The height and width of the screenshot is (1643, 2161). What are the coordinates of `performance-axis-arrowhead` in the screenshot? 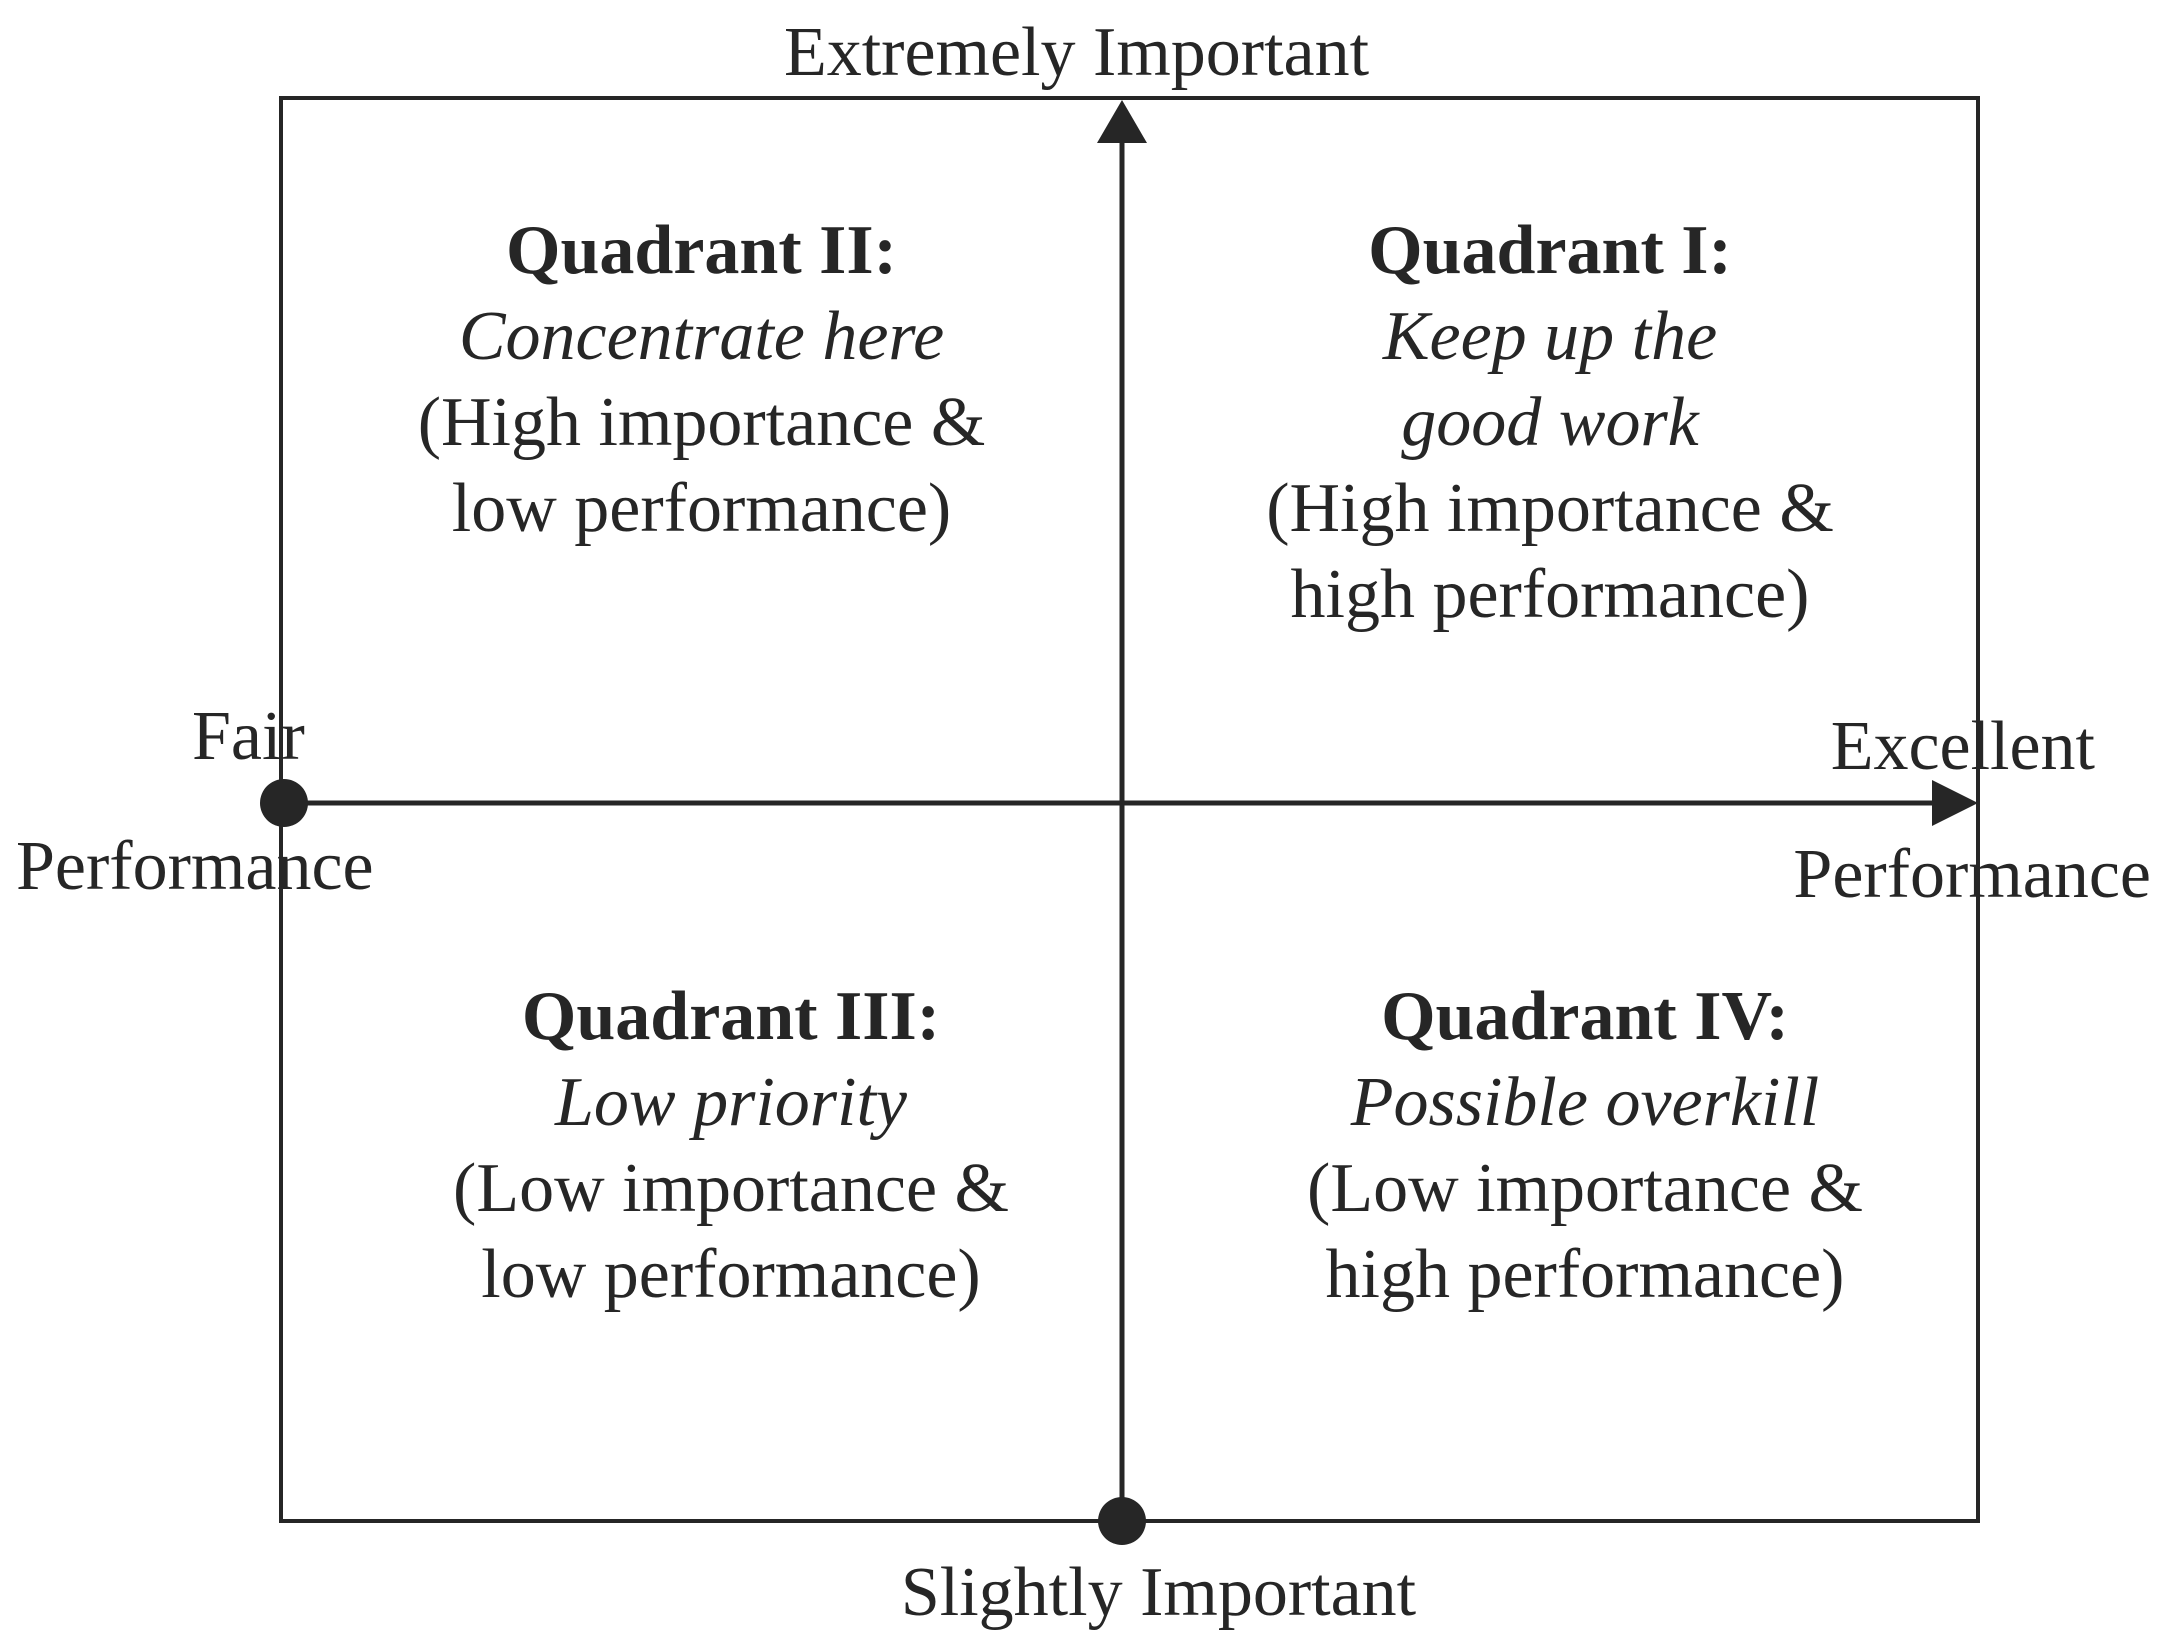 It's located at (1955, 803).